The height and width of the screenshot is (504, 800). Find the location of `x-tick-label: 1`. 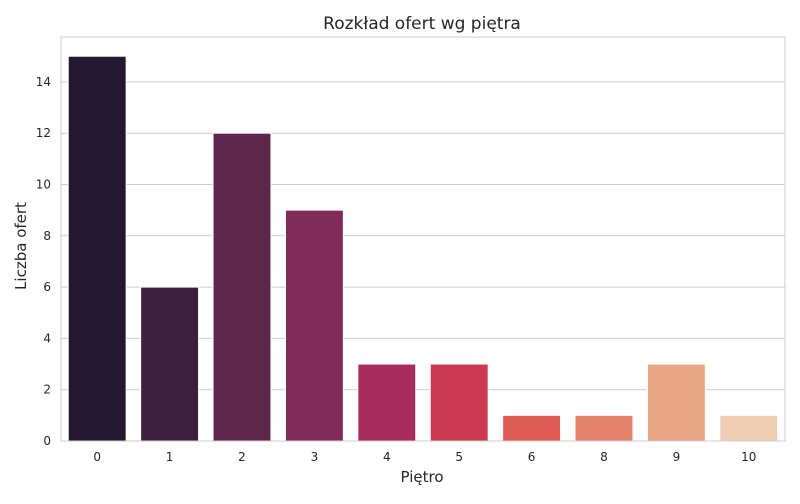

x-tick-label: 1 is located at coordinates (170, 457).